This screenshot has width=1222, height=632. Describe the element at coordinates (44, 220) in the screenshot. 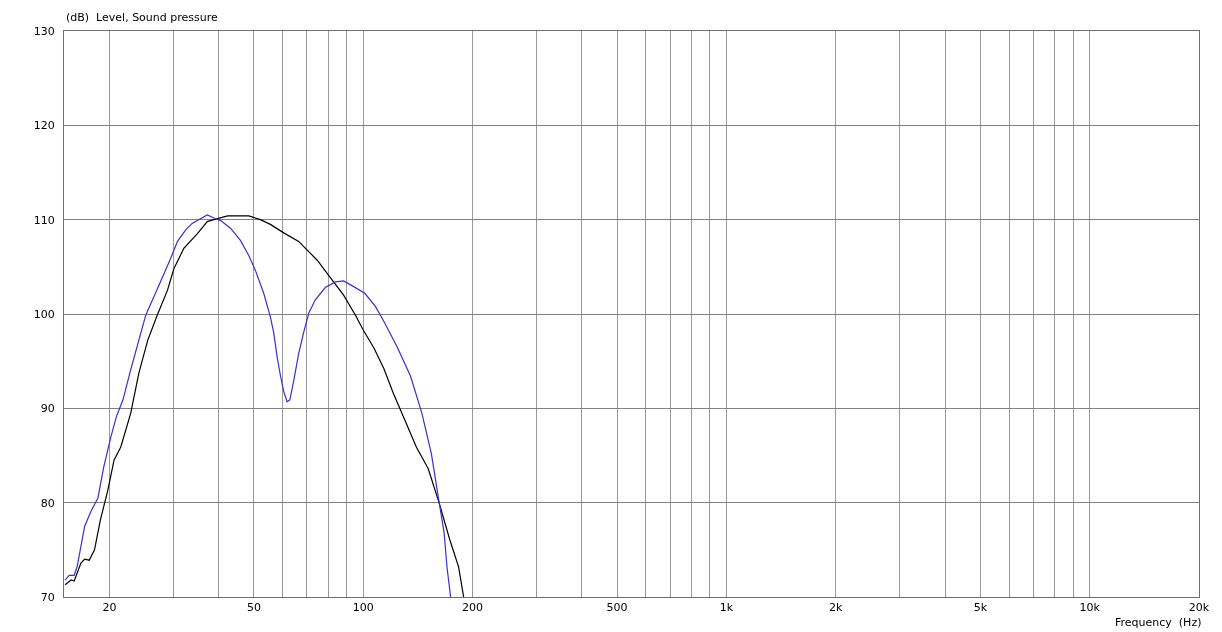

I see `y-tick-label: 110` at that location.